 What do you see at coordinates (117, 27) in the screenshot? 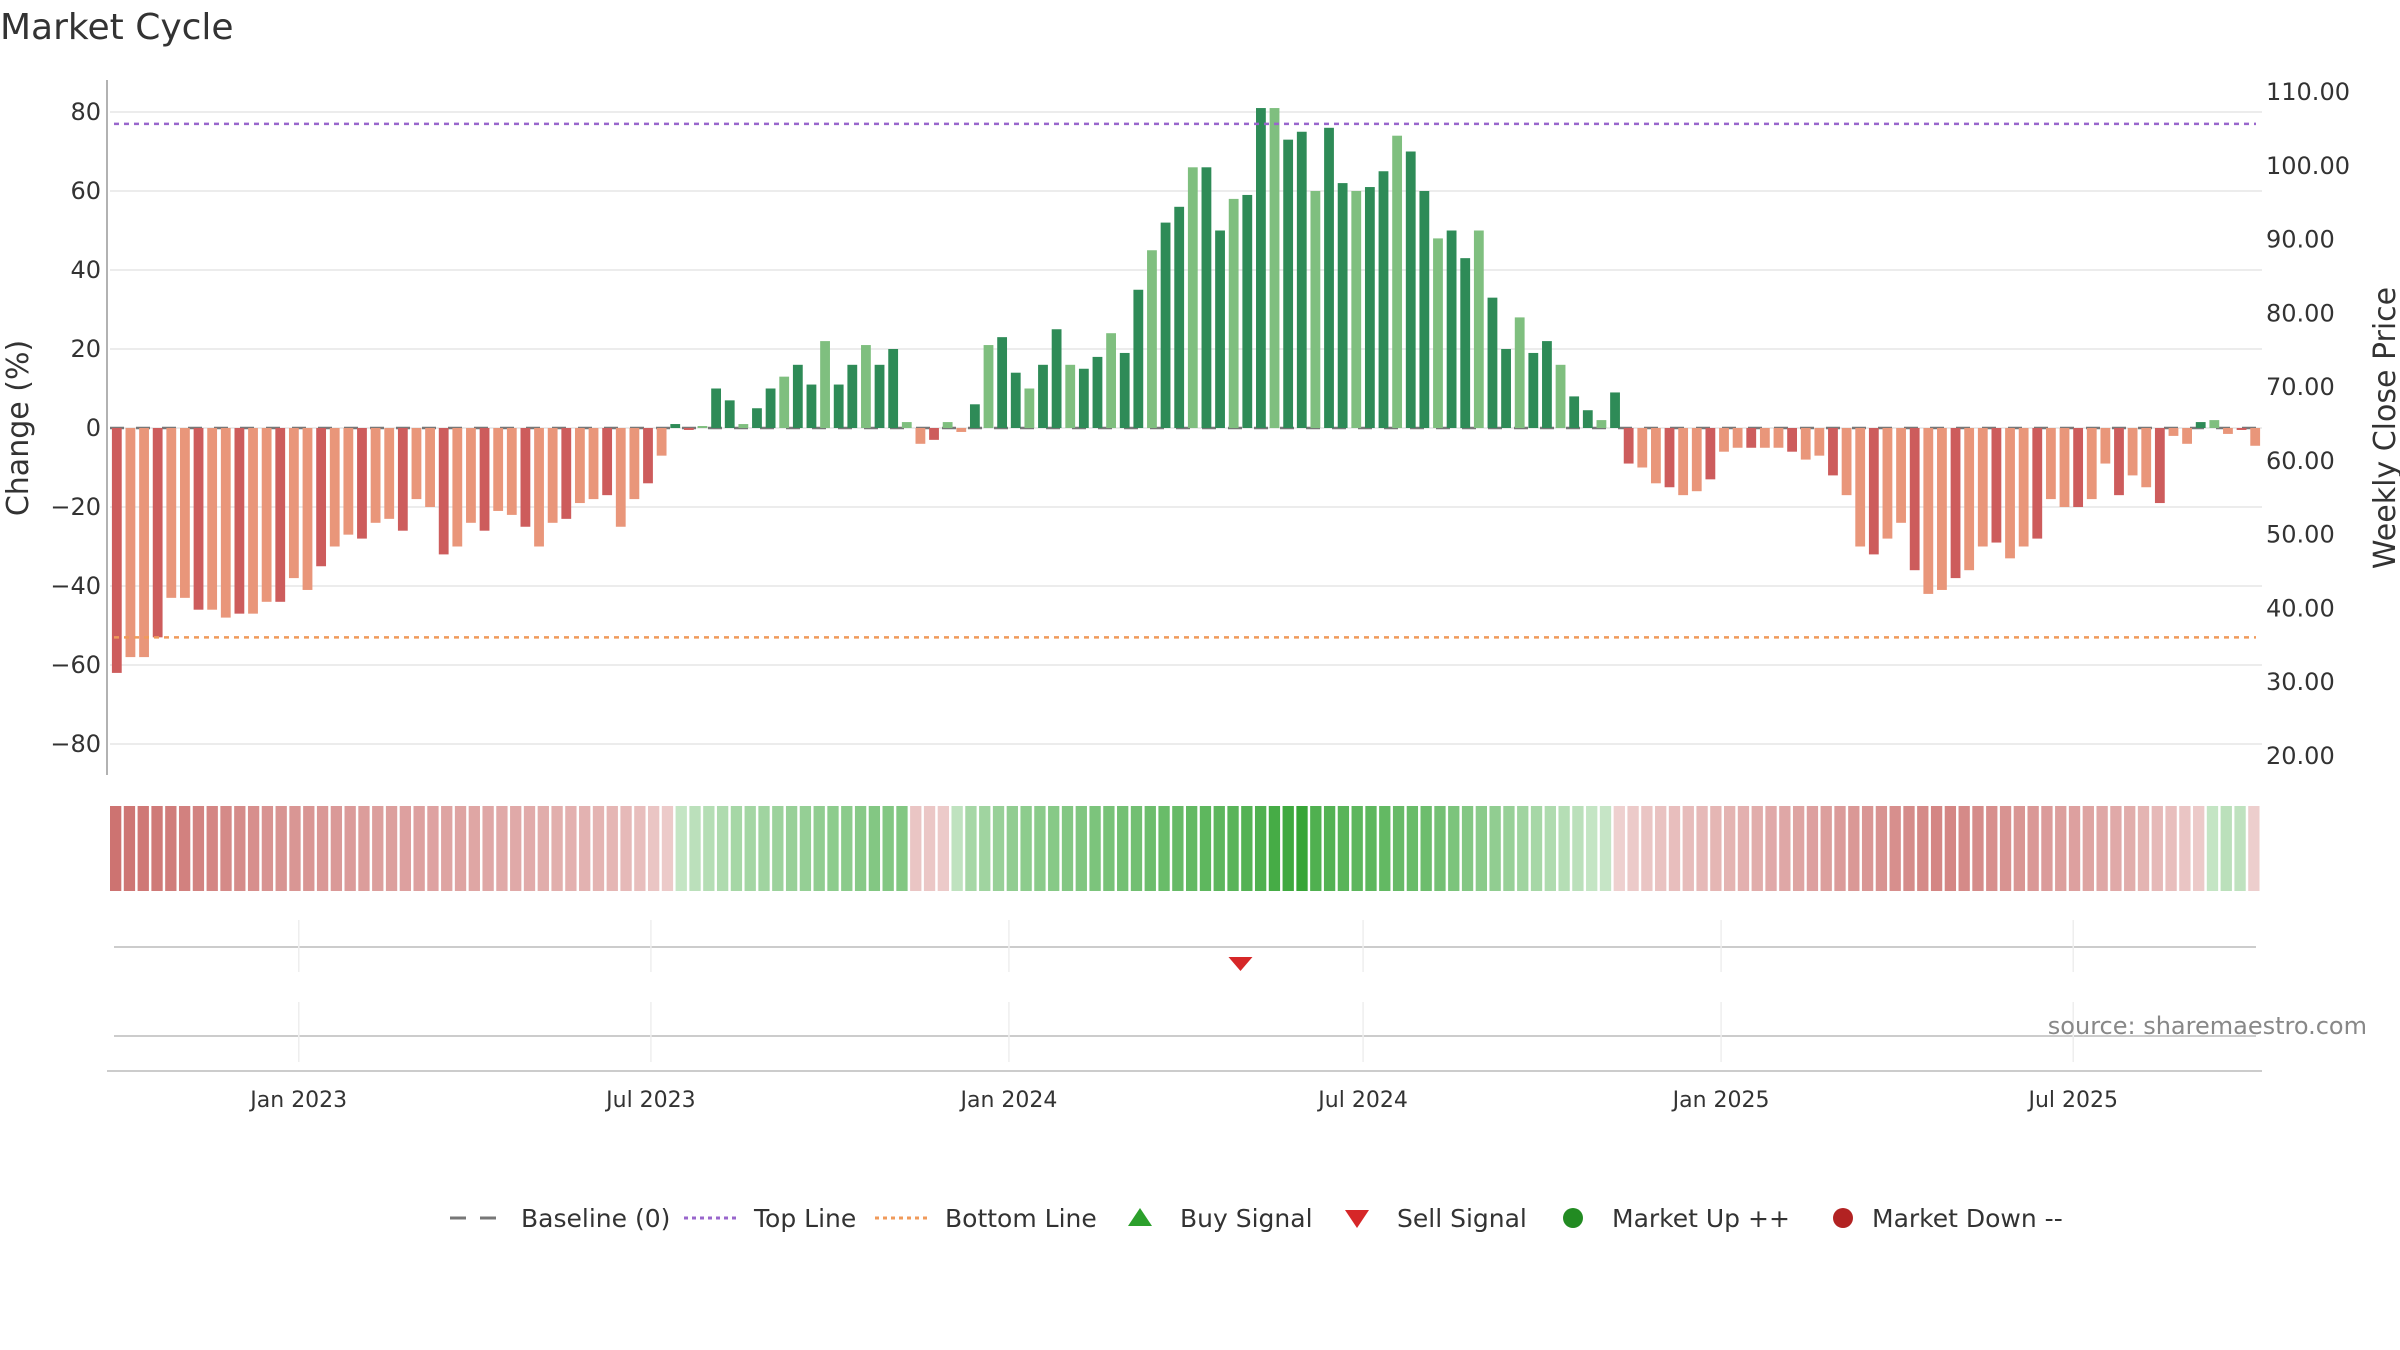
I see `chart-title: Market Cycle` at bounding box center [117, 27].